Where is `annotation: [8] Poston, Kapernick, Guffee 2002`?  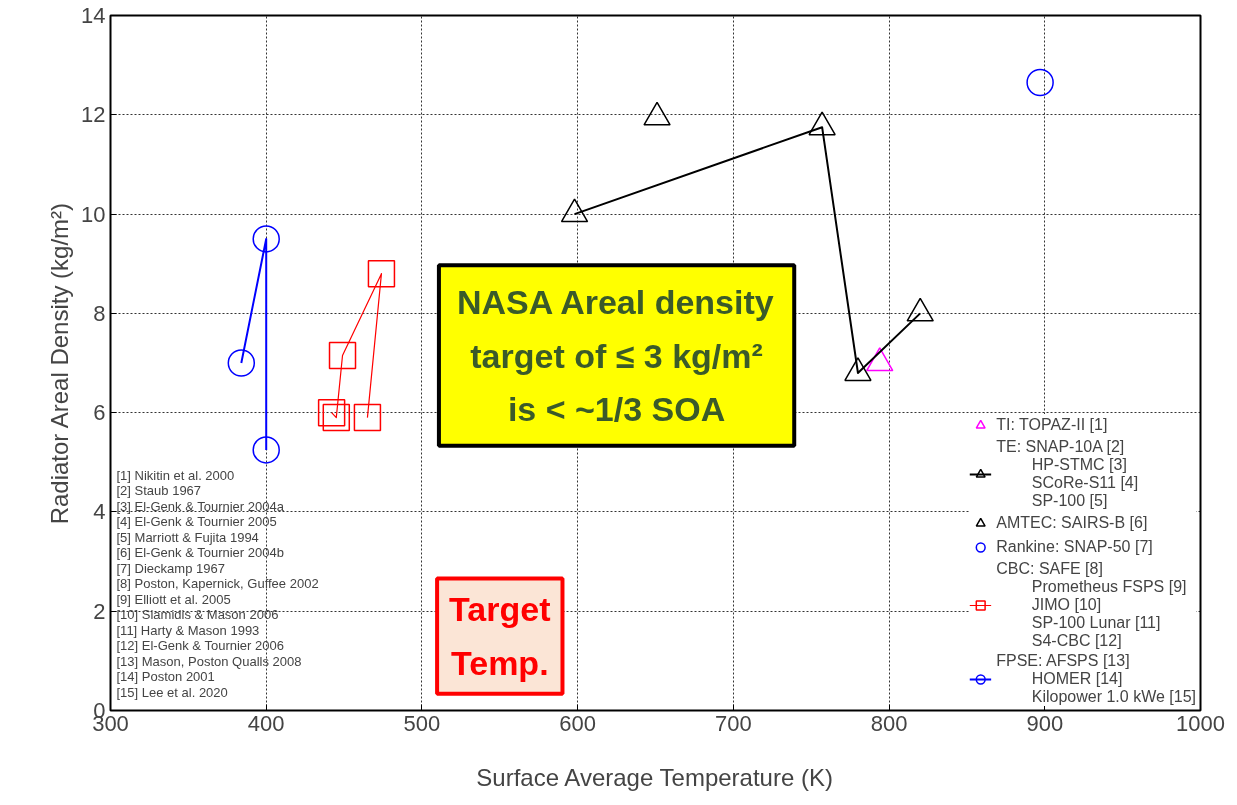 annotation: [8] Poston, Kapernick, Guffee 2002 is located at coordinates (217, 583).